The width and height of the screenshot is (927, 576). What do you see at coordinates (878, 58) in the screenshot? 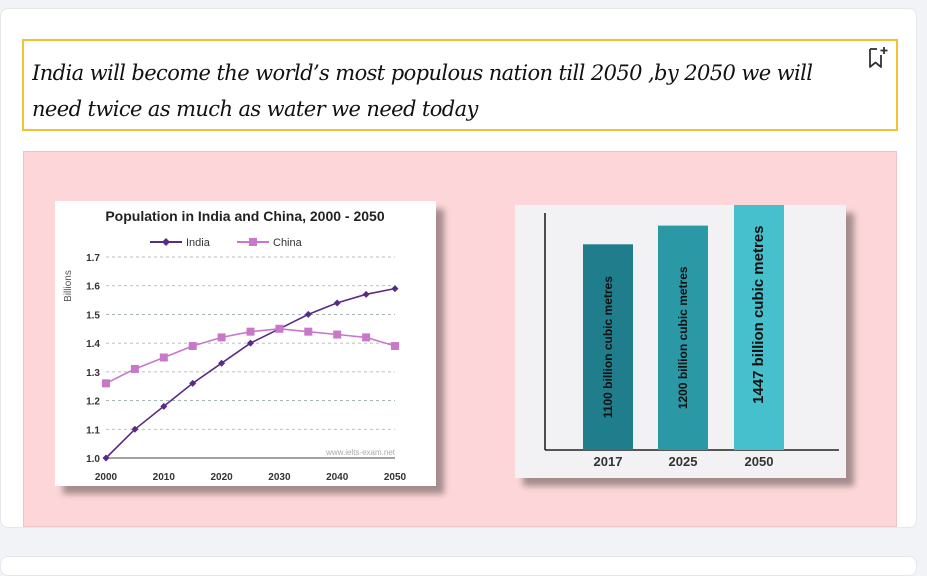
I see `bookmark-add-icon` at bounding box center [878, 58].